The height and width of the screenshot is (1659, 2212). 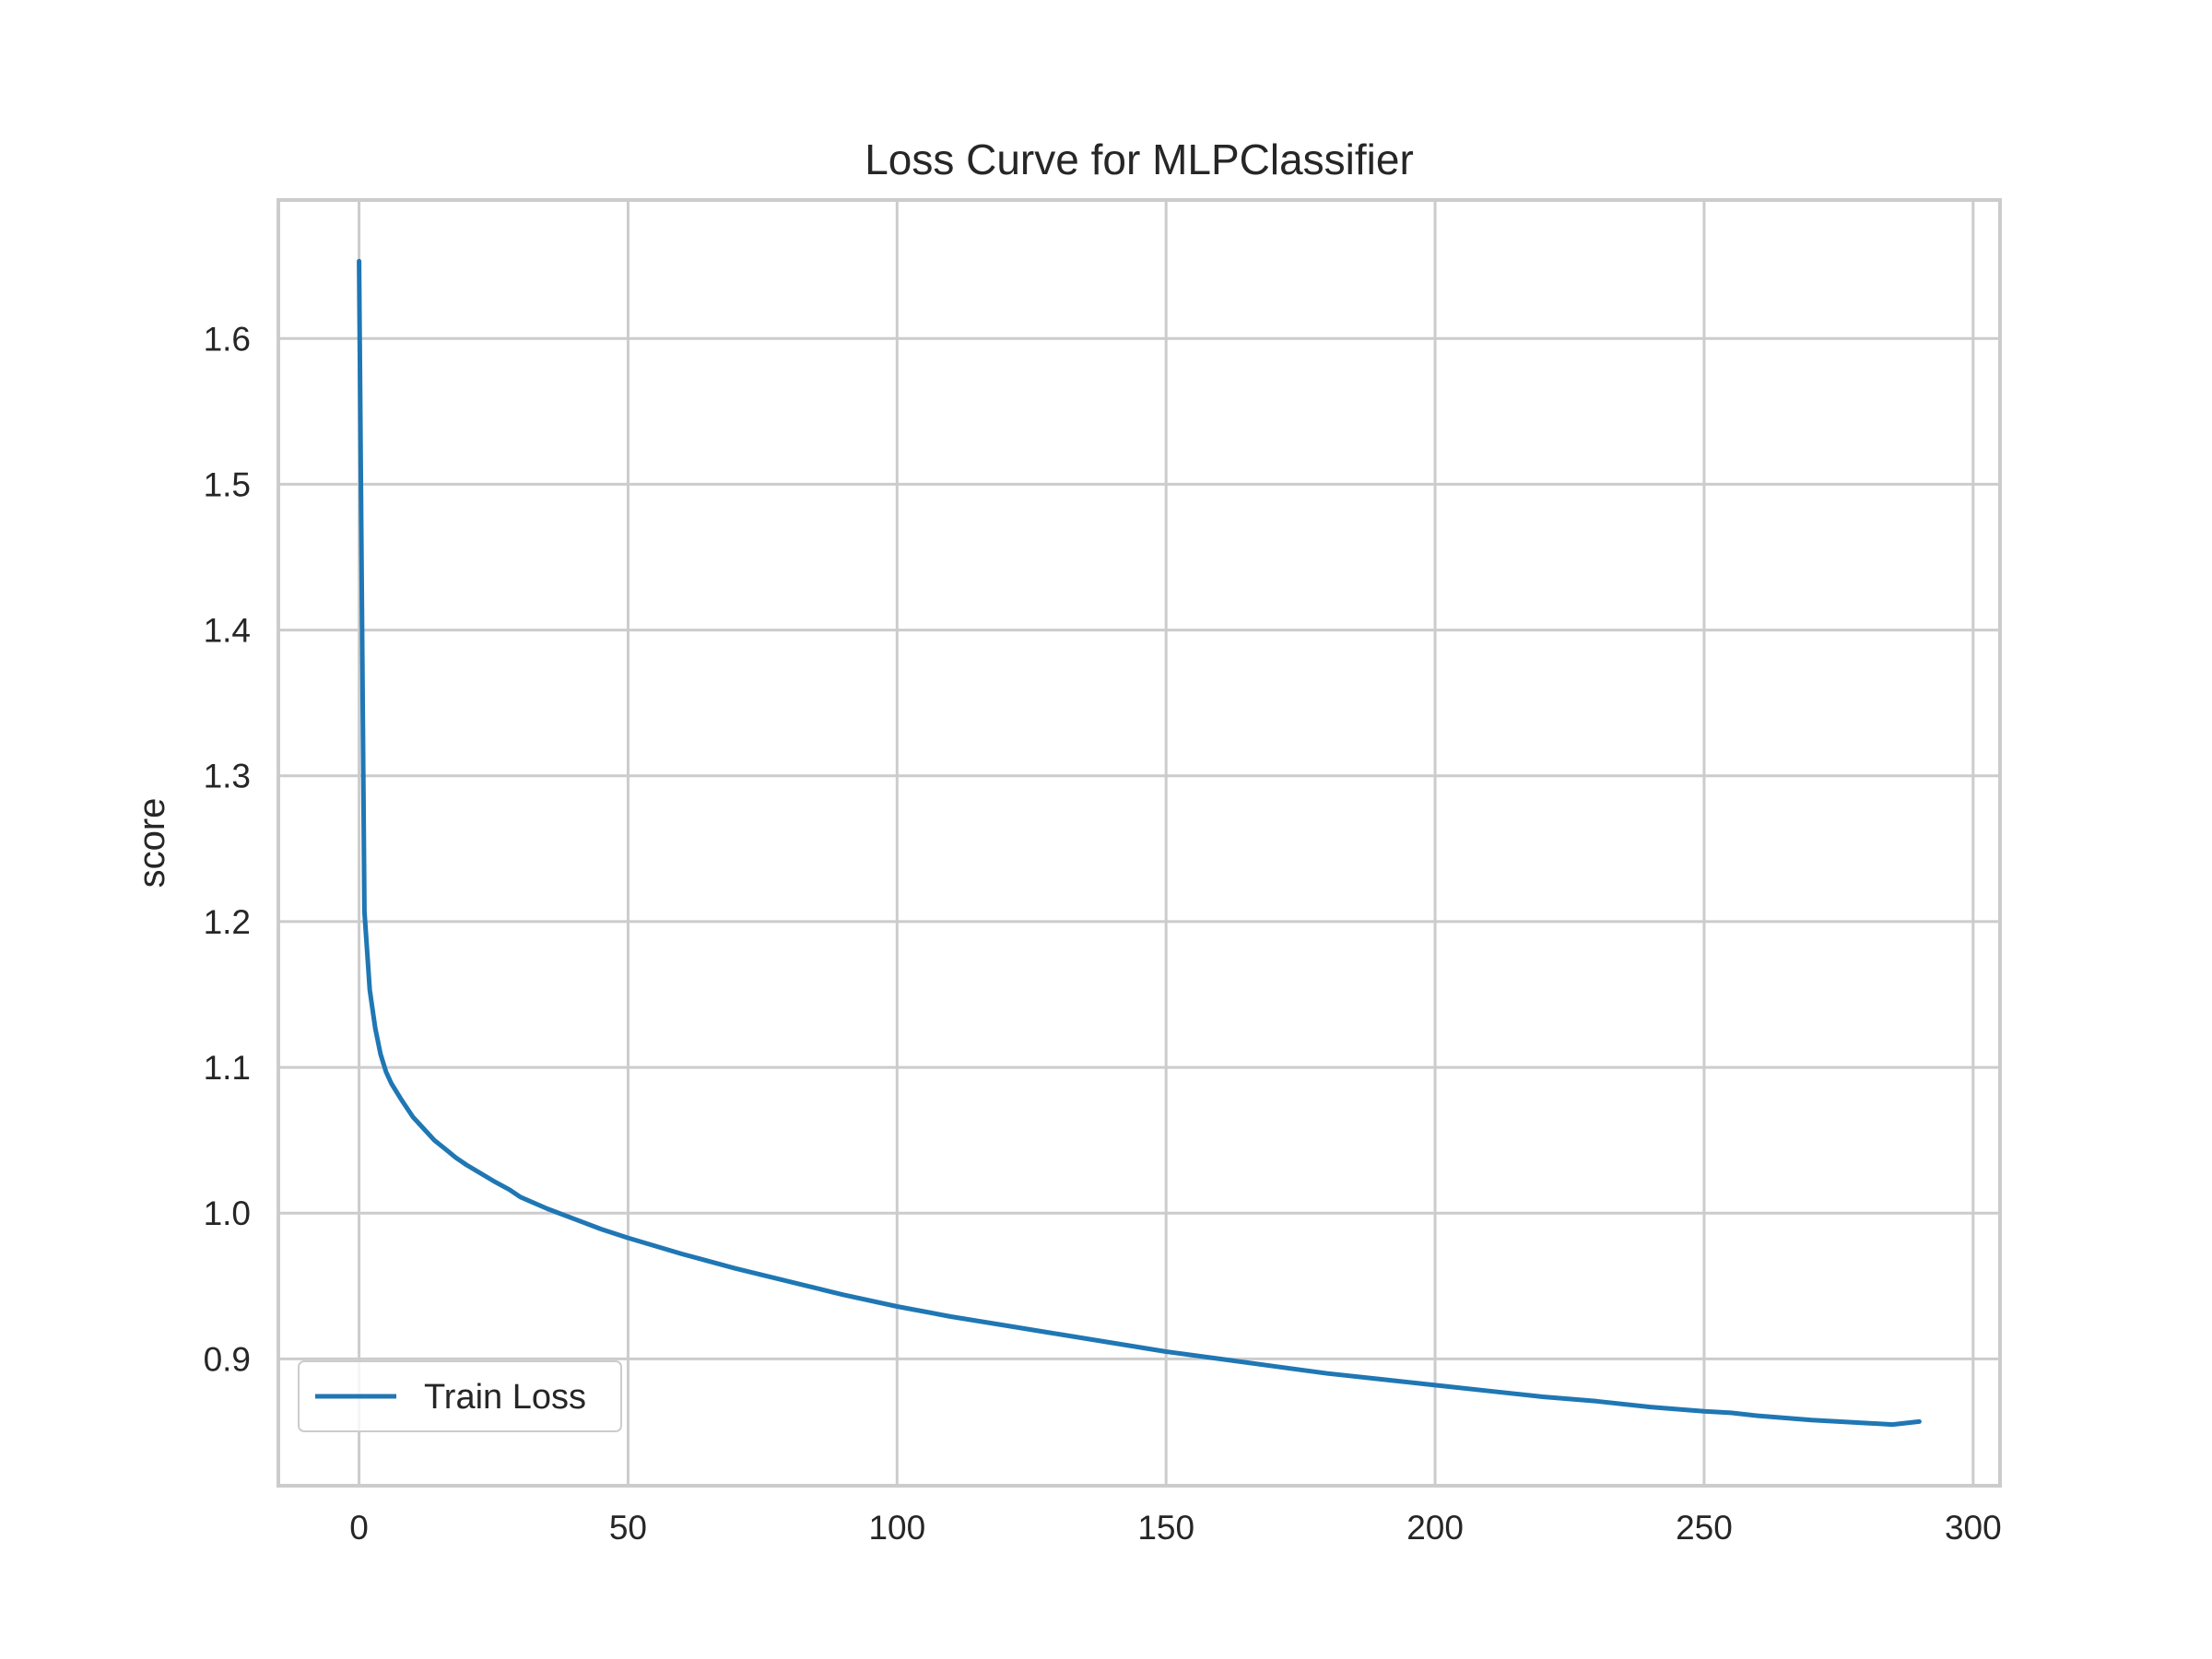 I want to click on x-tick-label: 200, so click(x=1435, y=1528).